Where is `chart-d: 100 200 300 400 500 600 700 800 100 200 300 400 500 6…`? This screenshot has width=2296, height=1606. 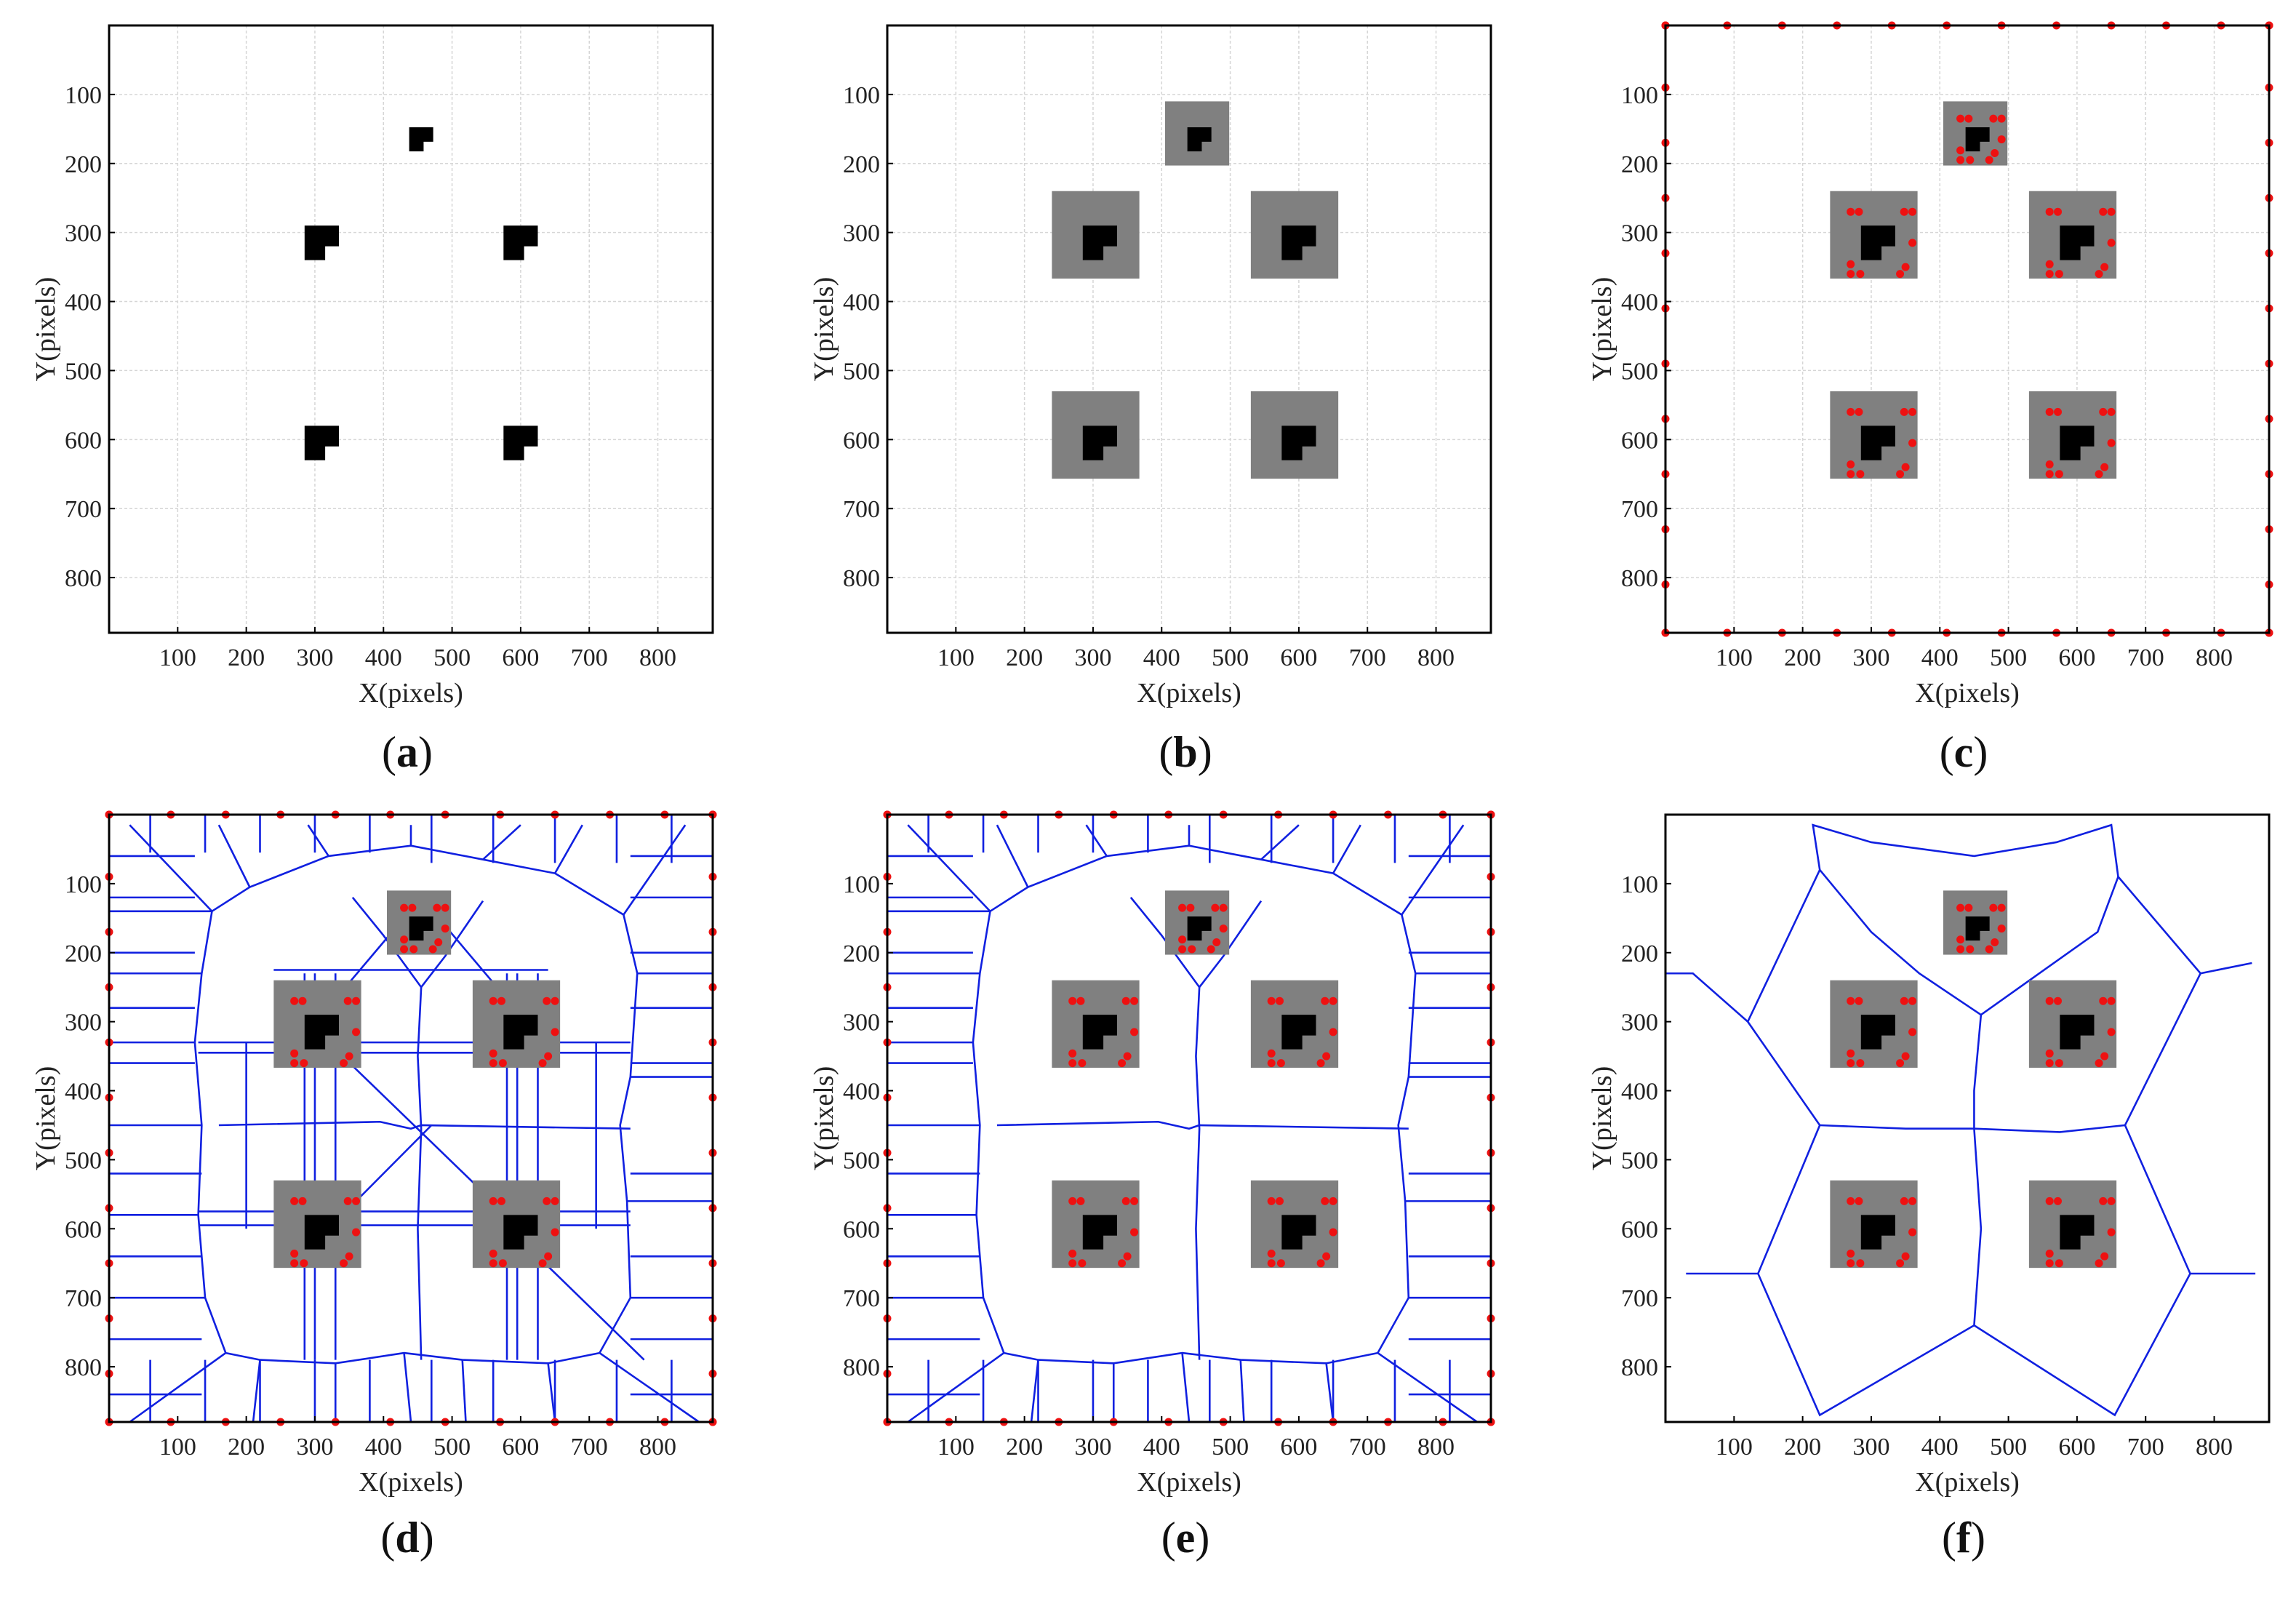
chart-d: 100 200 300 400 500 600 700 800 100 200 300 400 500 6… is located at coordinates (374, 1154).